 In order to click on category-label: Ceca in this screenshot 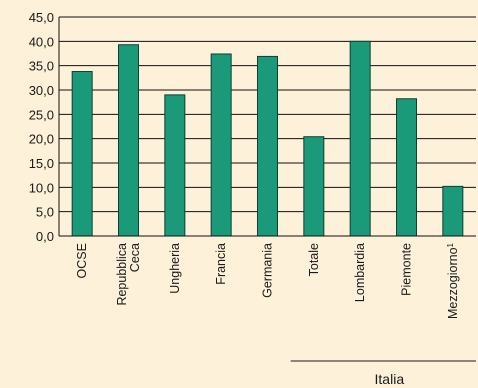, I will do `click(135, 257)`.